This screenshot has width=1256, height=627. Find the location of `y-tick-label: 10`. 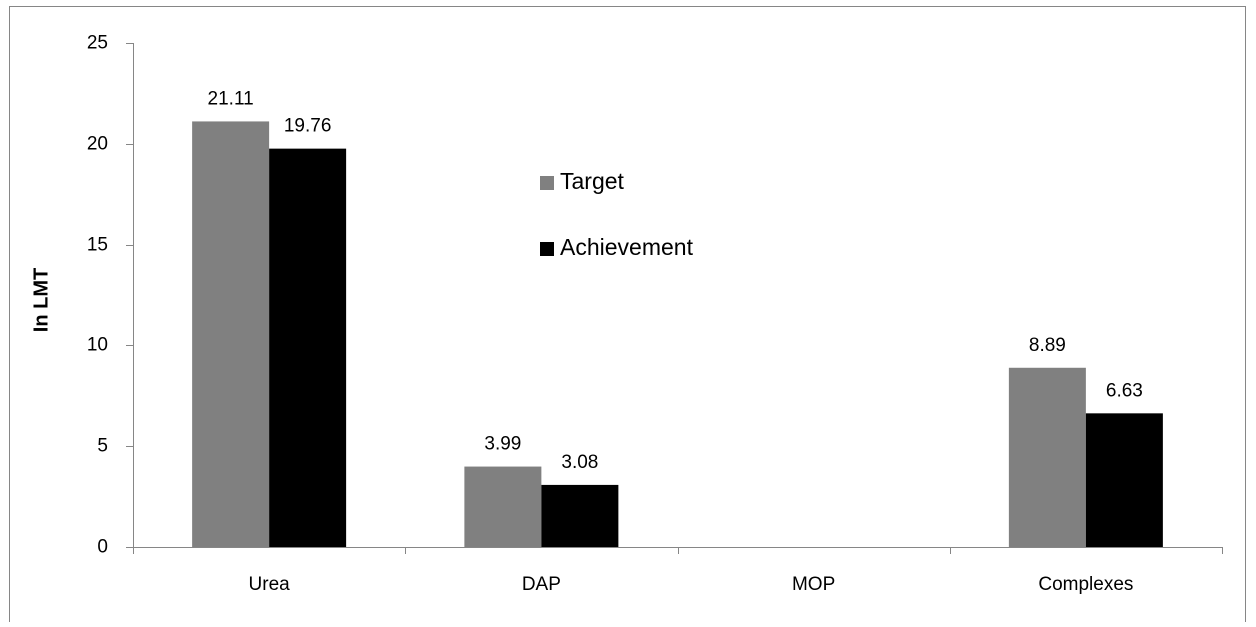

y-tick-label: 10 is located at coordinates (97, 345).